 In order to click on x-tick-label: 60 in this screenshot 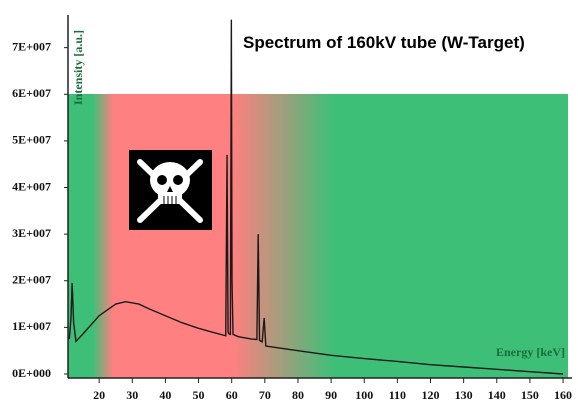, I will do `click(232, 395)`.